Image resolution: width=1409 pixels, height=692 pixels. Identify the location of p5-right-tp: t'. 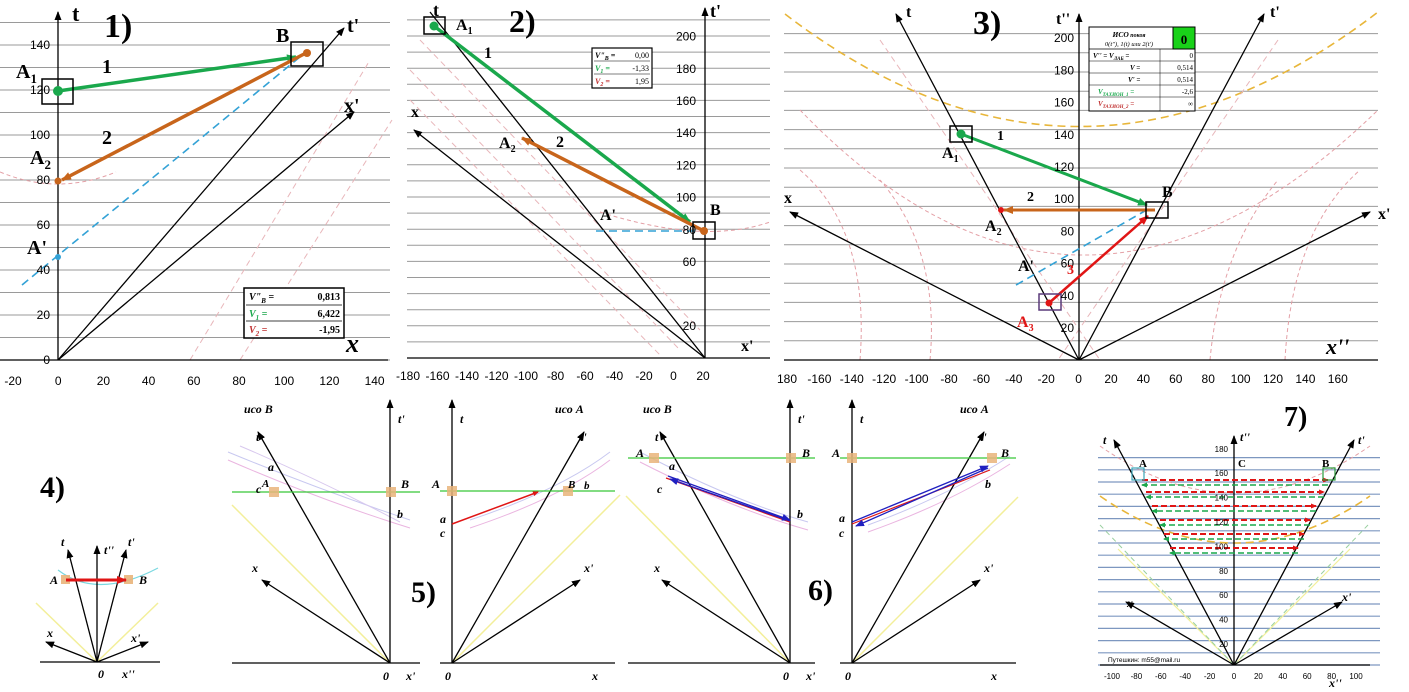
(583, 437).